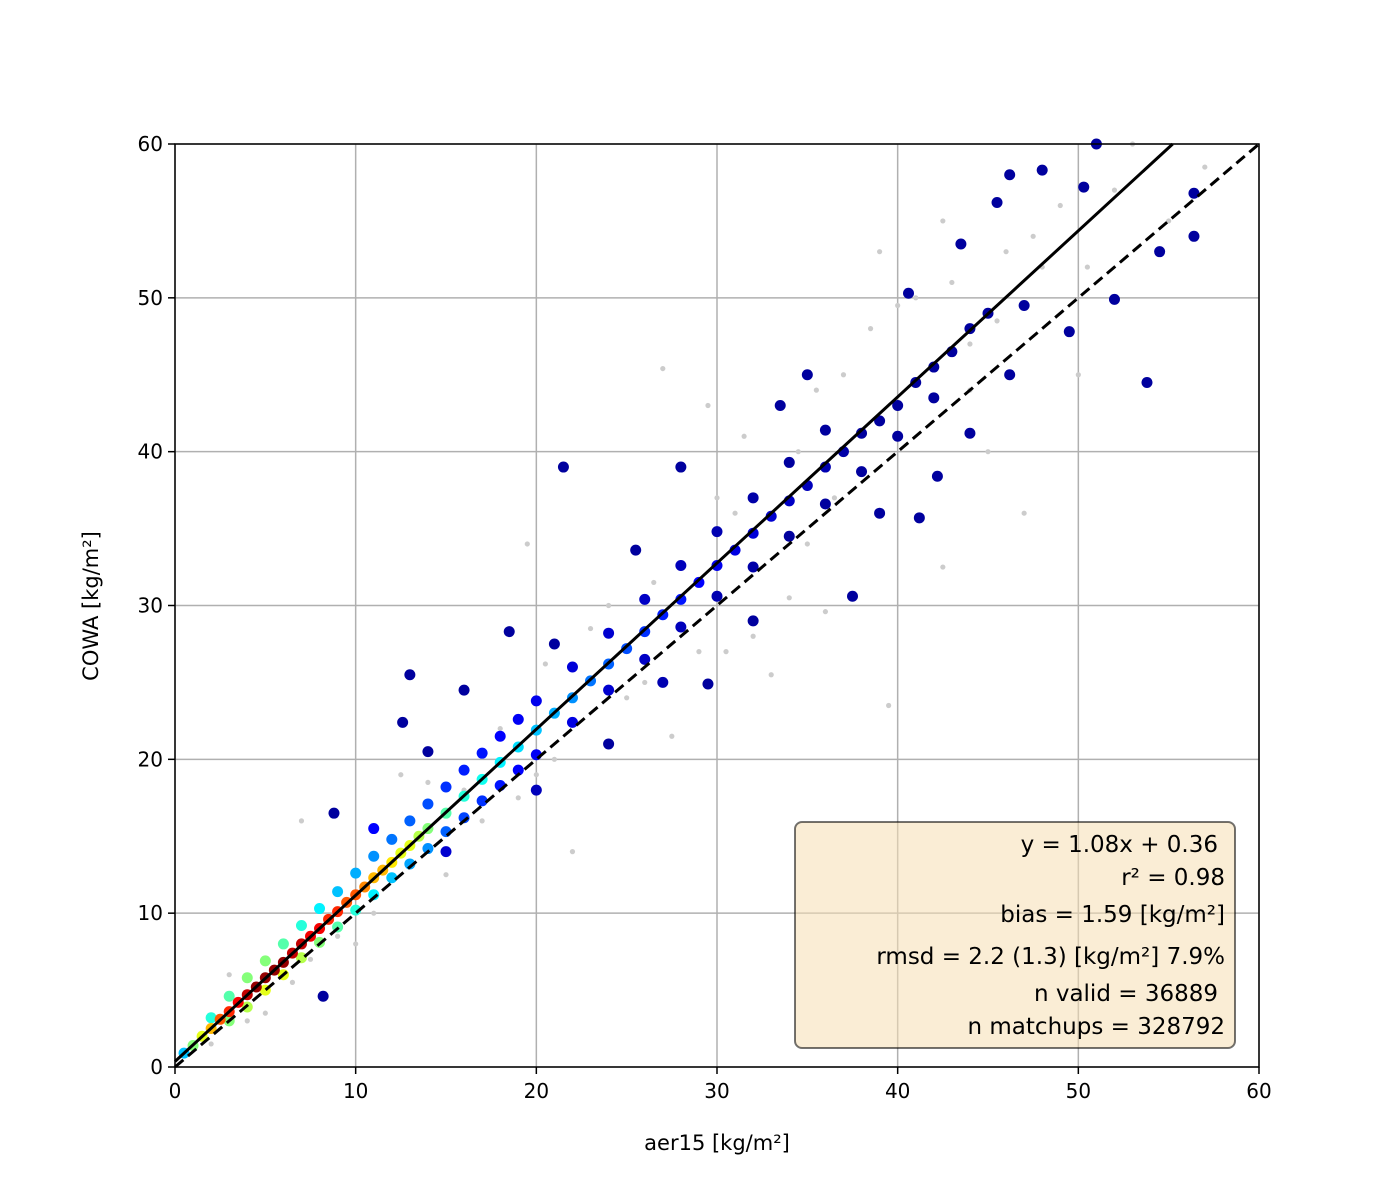 The image size is (1400, 1200). Describe the element at coordinates (716, 1091) in the screenshot. I see `x-tick-label: 30` at that location.